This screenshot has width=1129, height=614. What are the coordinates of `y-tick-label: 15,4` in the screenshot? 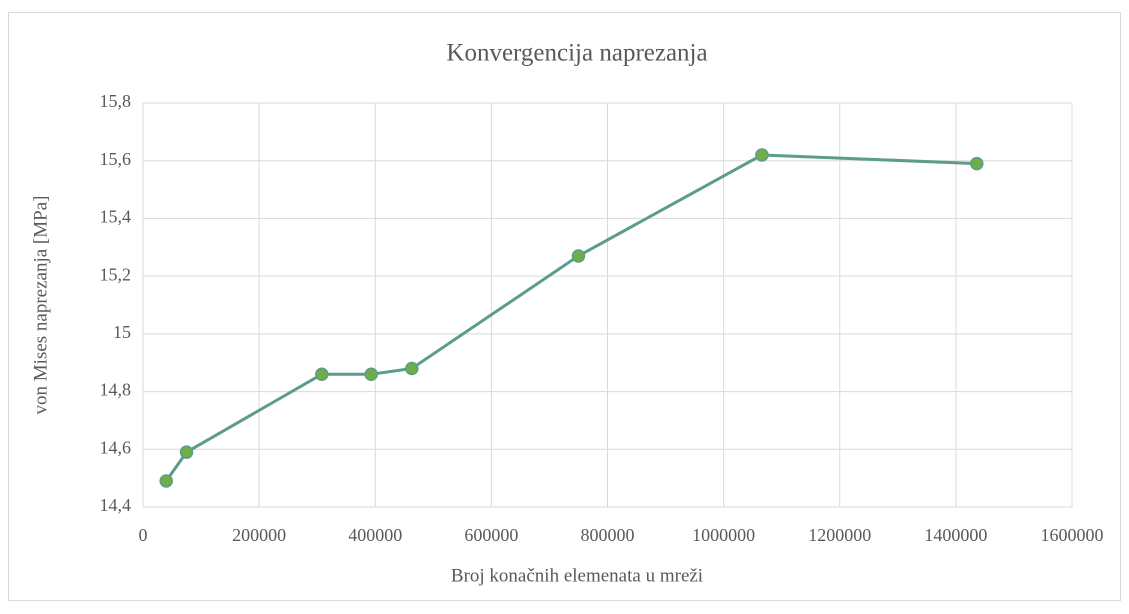 It's located at (116, 217).